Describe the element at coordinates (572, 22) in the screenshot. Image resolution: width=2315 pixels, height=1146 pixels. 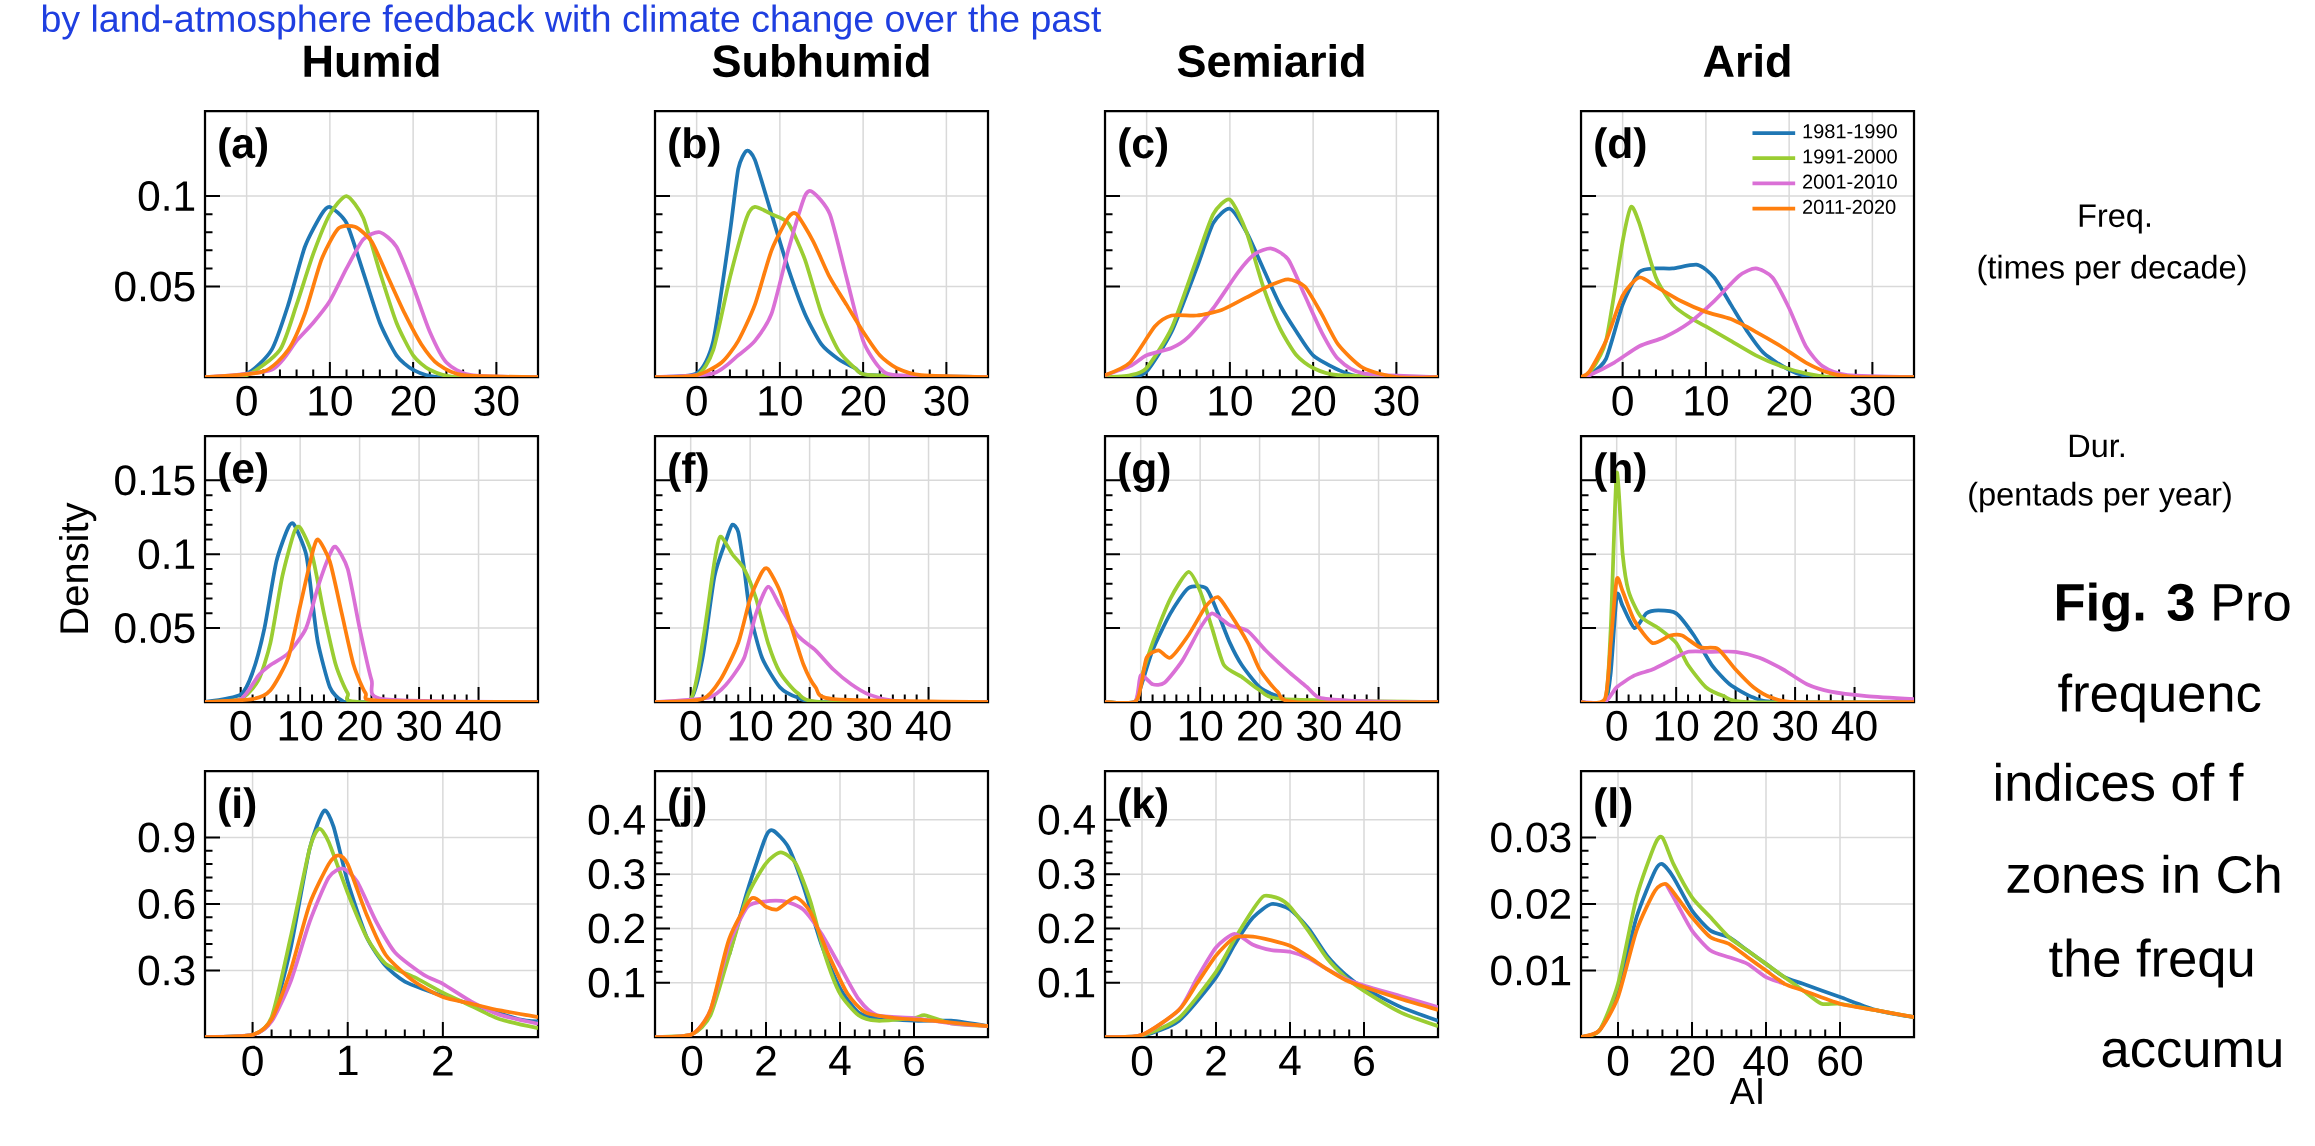
I see `text: by land-atmosphere feedback with climate change over the past` at that location.